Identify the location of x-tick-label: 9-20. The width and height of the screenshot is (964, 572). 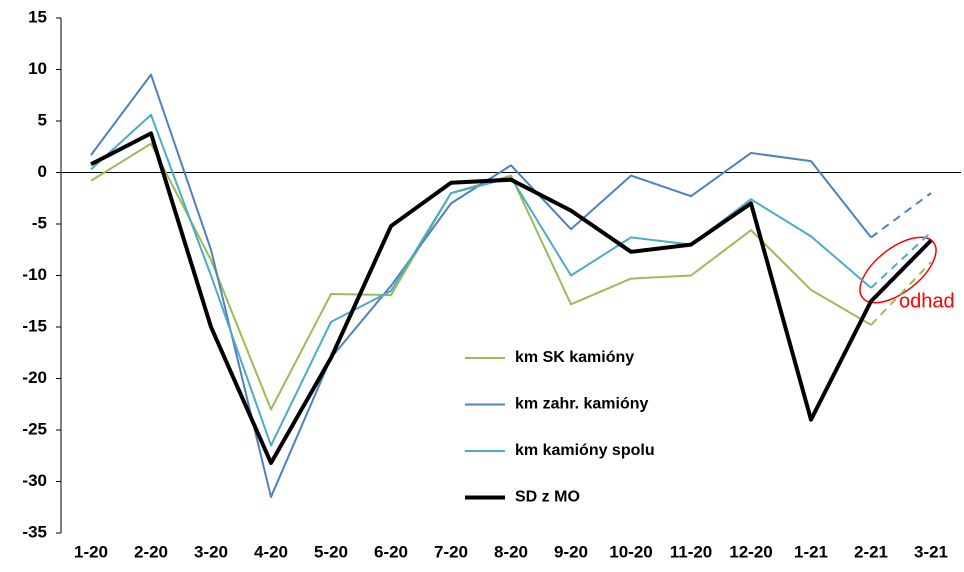
(571, 551).